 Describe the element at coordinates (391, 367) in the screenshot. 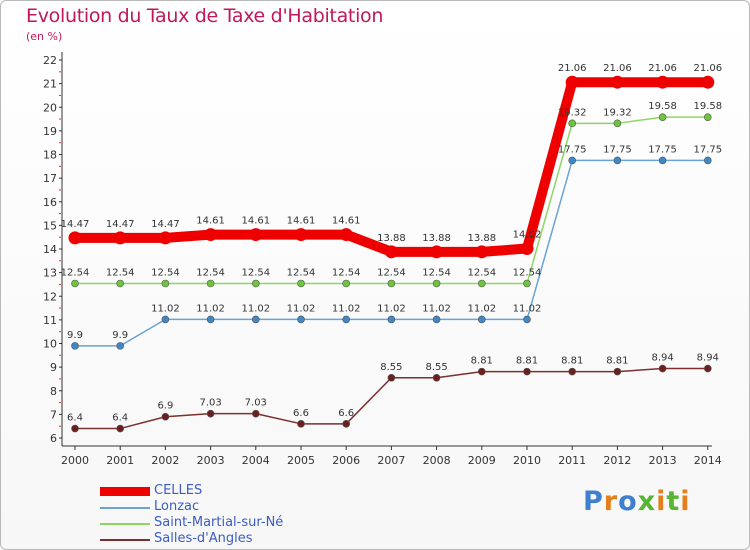

I see `data-label-salles-d-angles: 8.55` at that location.